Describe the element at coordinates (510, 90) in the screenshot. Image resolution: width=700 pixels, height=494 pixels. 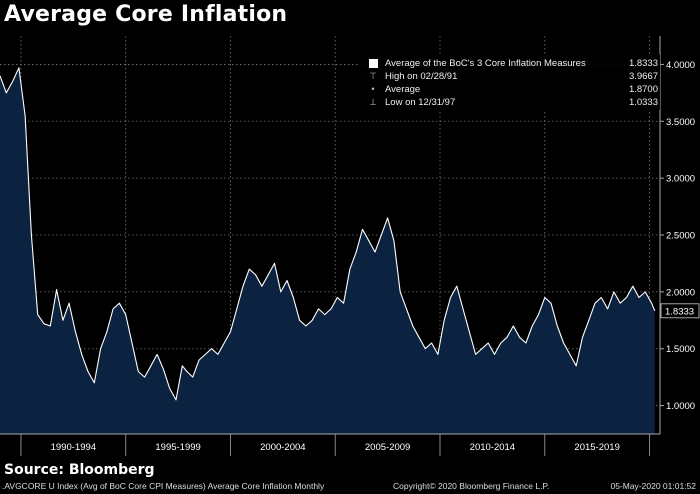
I see `legend-row-average: • Average 1.8700` at that location.